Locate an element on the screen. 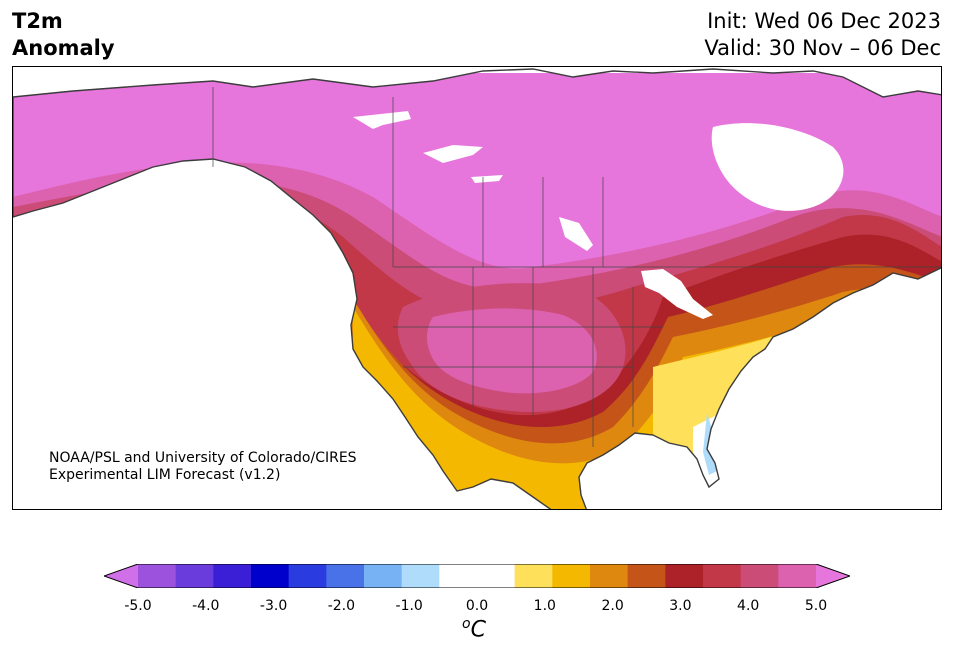 The width and height of the screenshot is (953, 656). colorbar-tick-label: 0.0 is located at coordinates (477, 606).